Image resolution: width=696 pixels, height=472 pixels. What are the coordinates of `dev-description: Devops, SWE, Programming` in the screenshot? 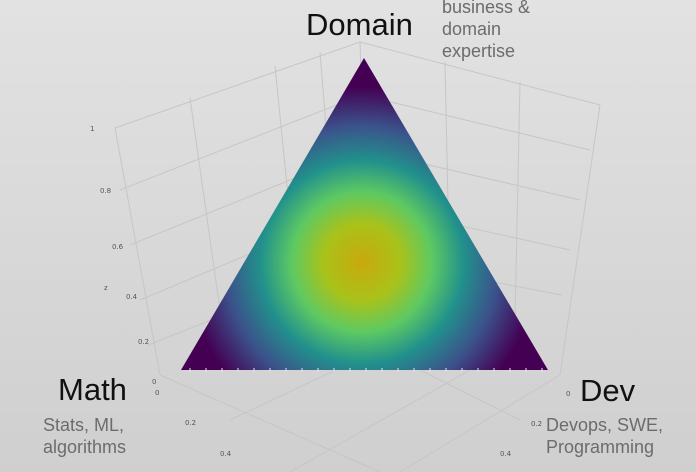 It's located at (605, 436).